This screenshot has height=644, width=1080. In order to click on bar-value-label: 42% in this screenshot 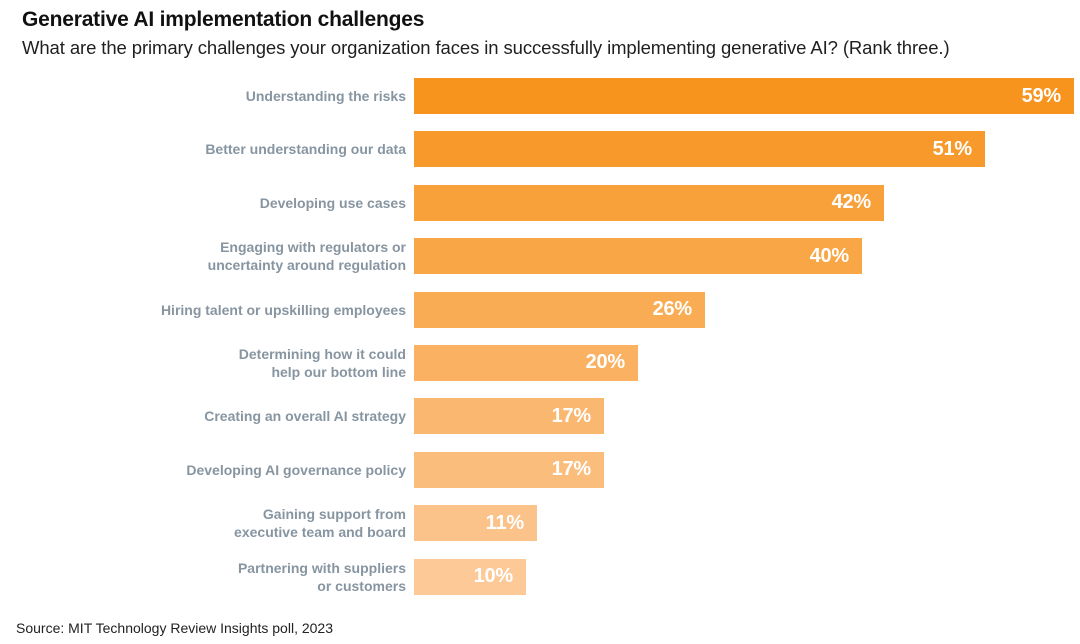, I will do `click(851, 202)`.